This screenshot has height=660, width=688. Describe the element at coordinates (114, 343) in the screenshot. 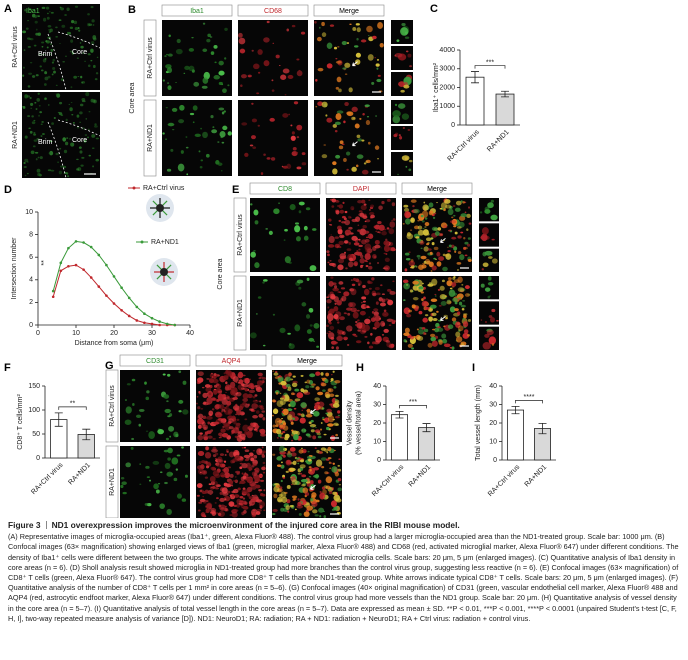

I see `x-axis-label: Distance from soma (μm)` at that location.